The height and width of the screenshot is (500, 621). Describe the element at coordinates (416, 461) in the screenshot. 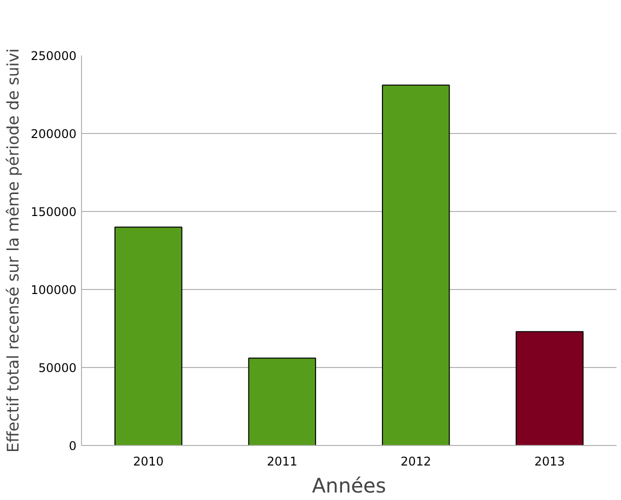

I see `x-tick-label: 2012` at that location.